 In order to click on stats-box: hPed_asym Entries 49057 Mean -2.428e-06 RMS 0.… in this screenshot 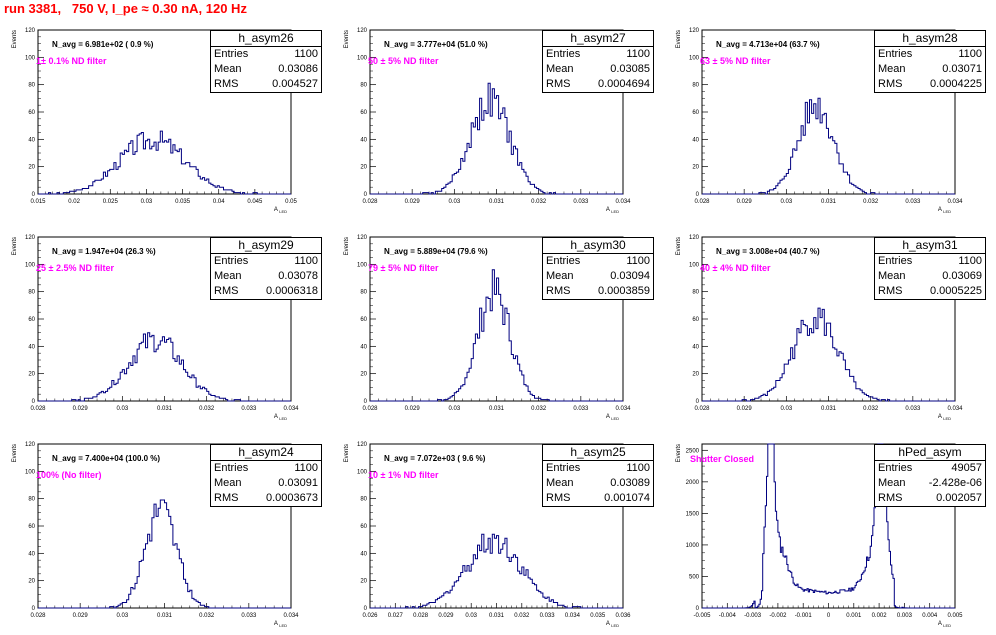, I will do `click(930, 475)`.